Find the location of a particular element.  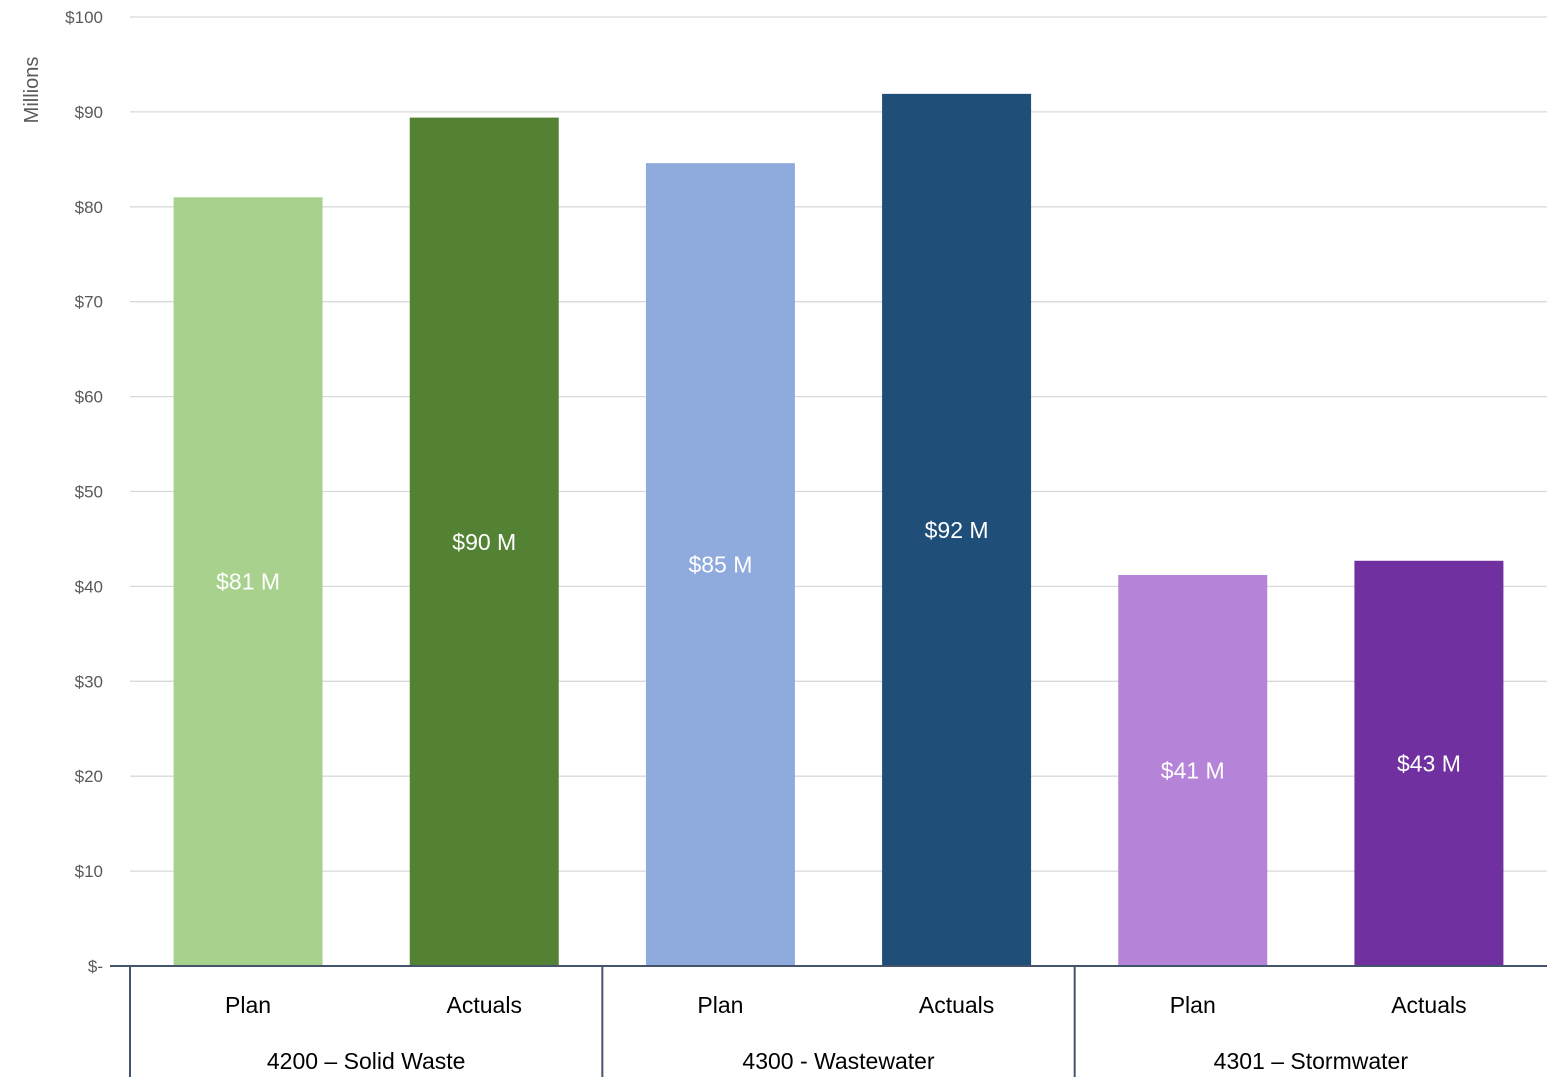

data-label: $90 M is located at coordinates (484, 542).